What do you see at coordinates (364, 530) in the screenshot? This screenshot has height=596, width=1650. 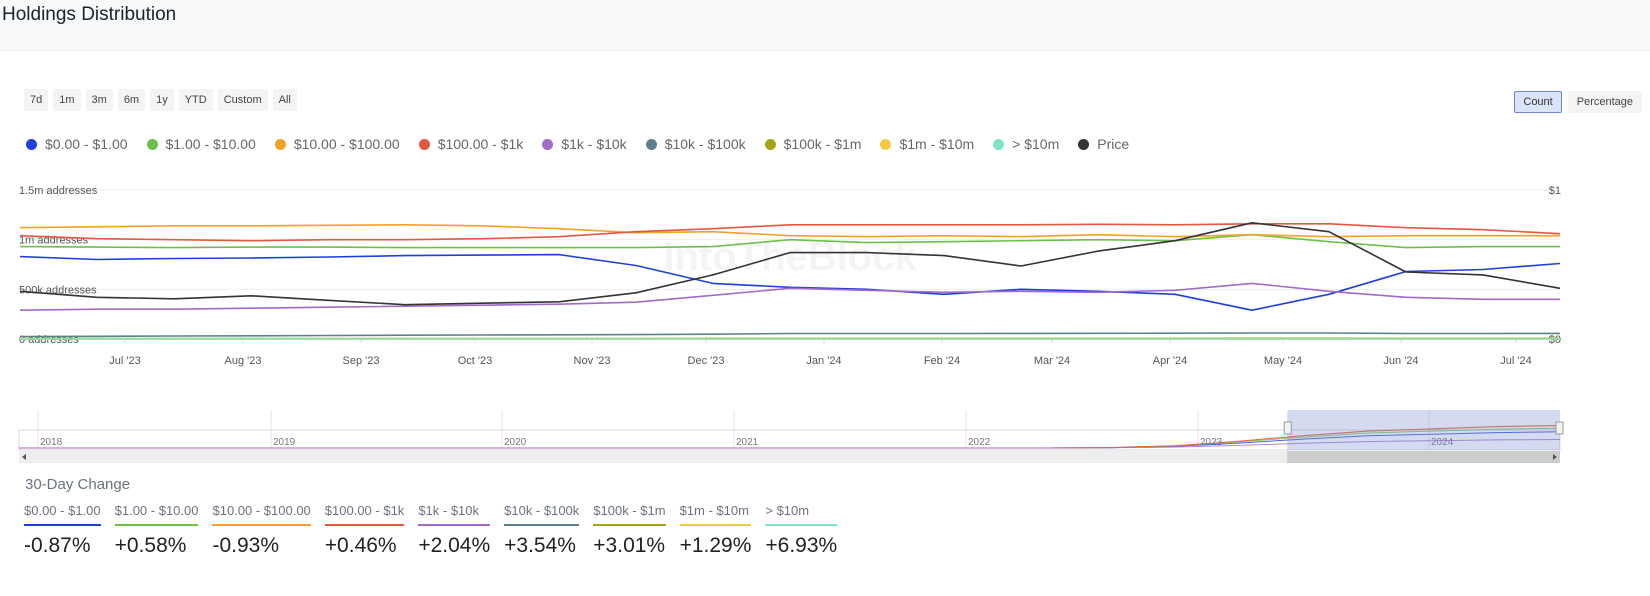 I see `change-item-100-00-1k: $100.00 - $1k +0.46%` at bounding box center [364, 530].